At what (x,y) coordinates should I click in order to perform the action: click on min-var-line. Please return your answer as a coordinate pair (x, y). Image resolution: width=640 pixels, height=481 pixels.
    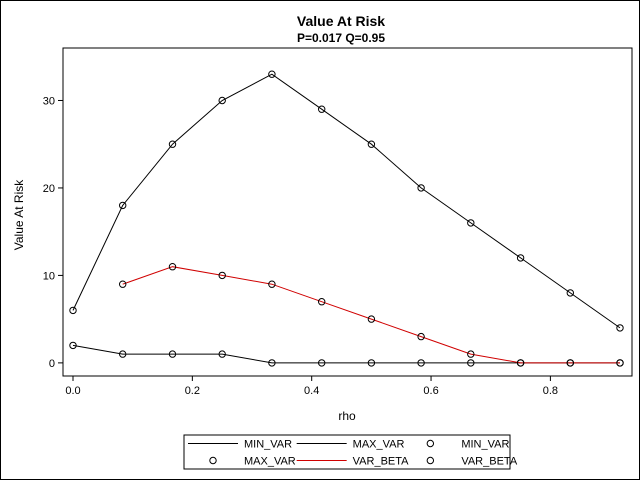
    Looking at the image, I should click on (346, 354).